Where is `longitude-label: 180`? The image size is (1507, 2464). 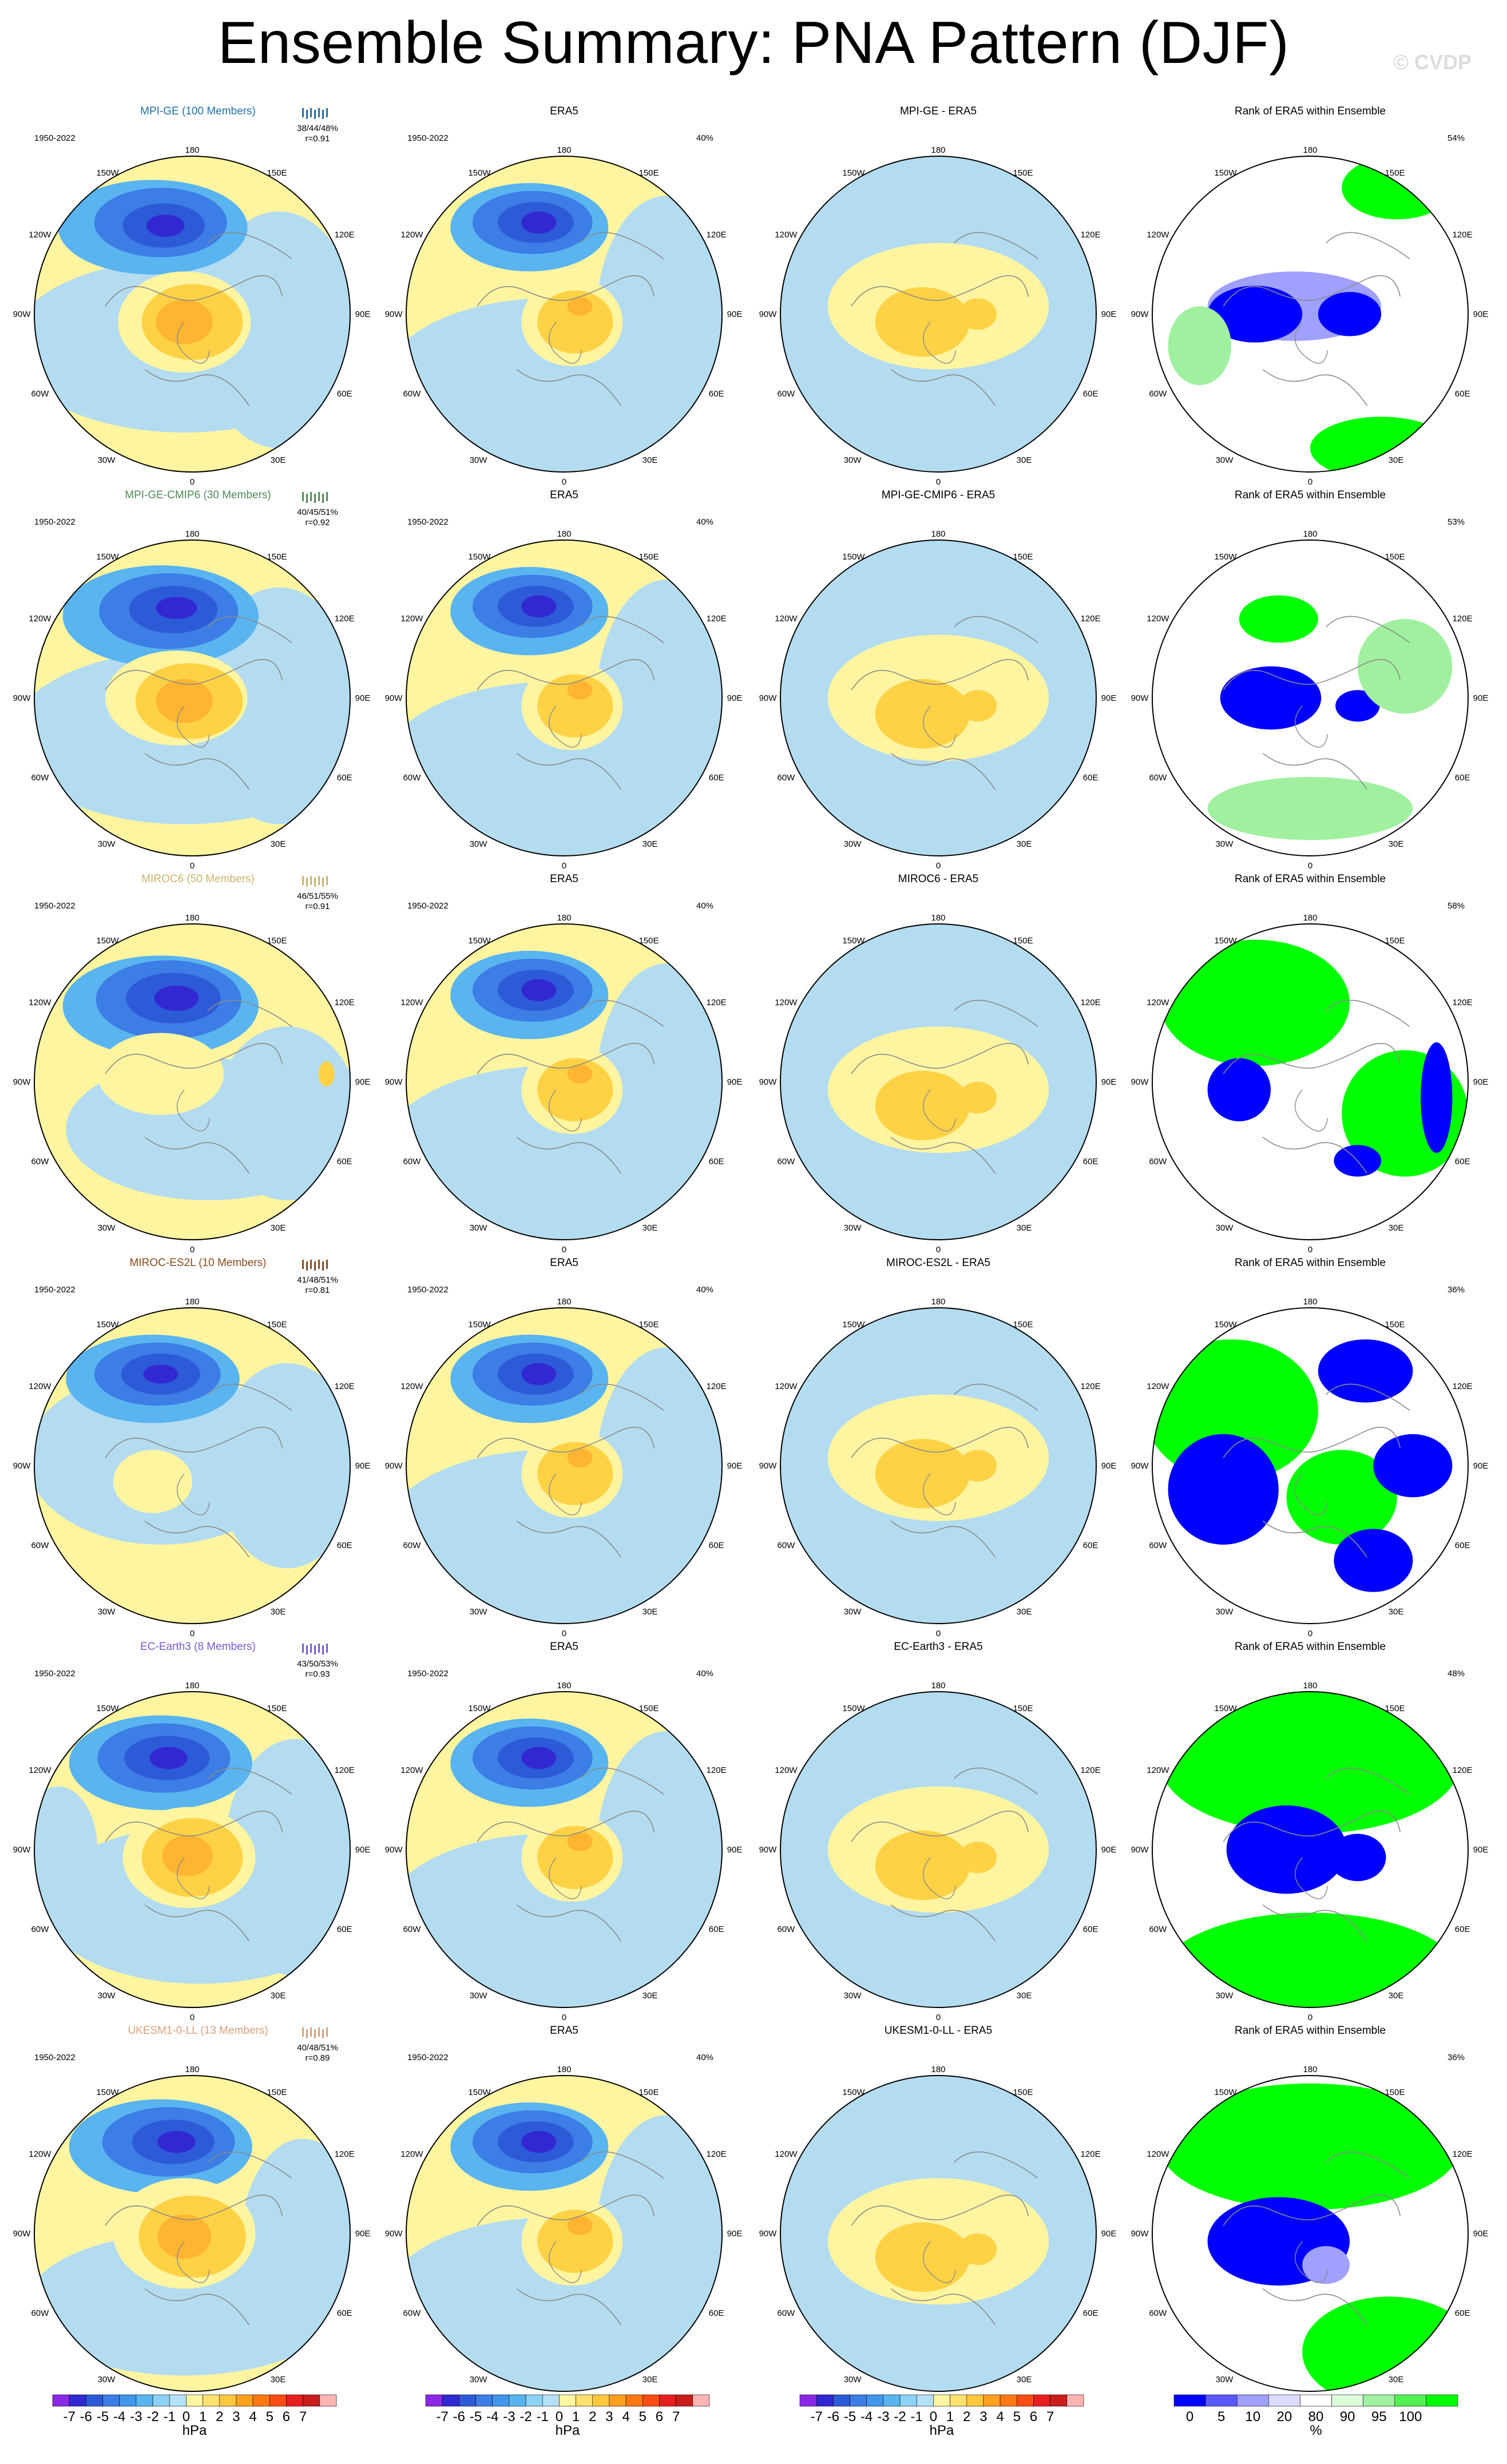 longitude-label: 180 is located at coordinates (564, 2069).